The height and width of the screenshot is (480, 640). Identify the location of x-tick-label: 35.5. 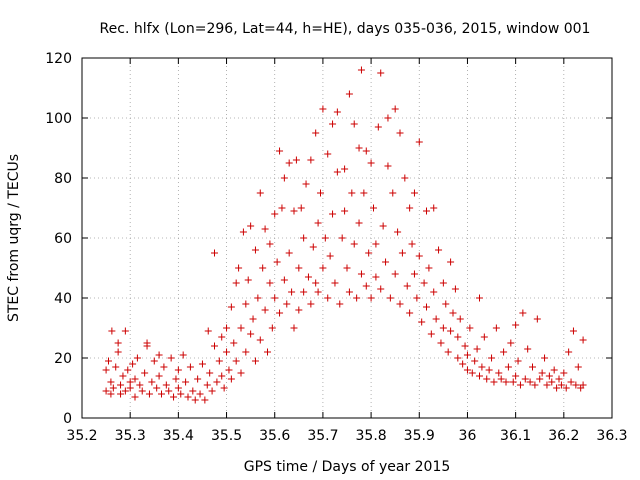
(226, 436).